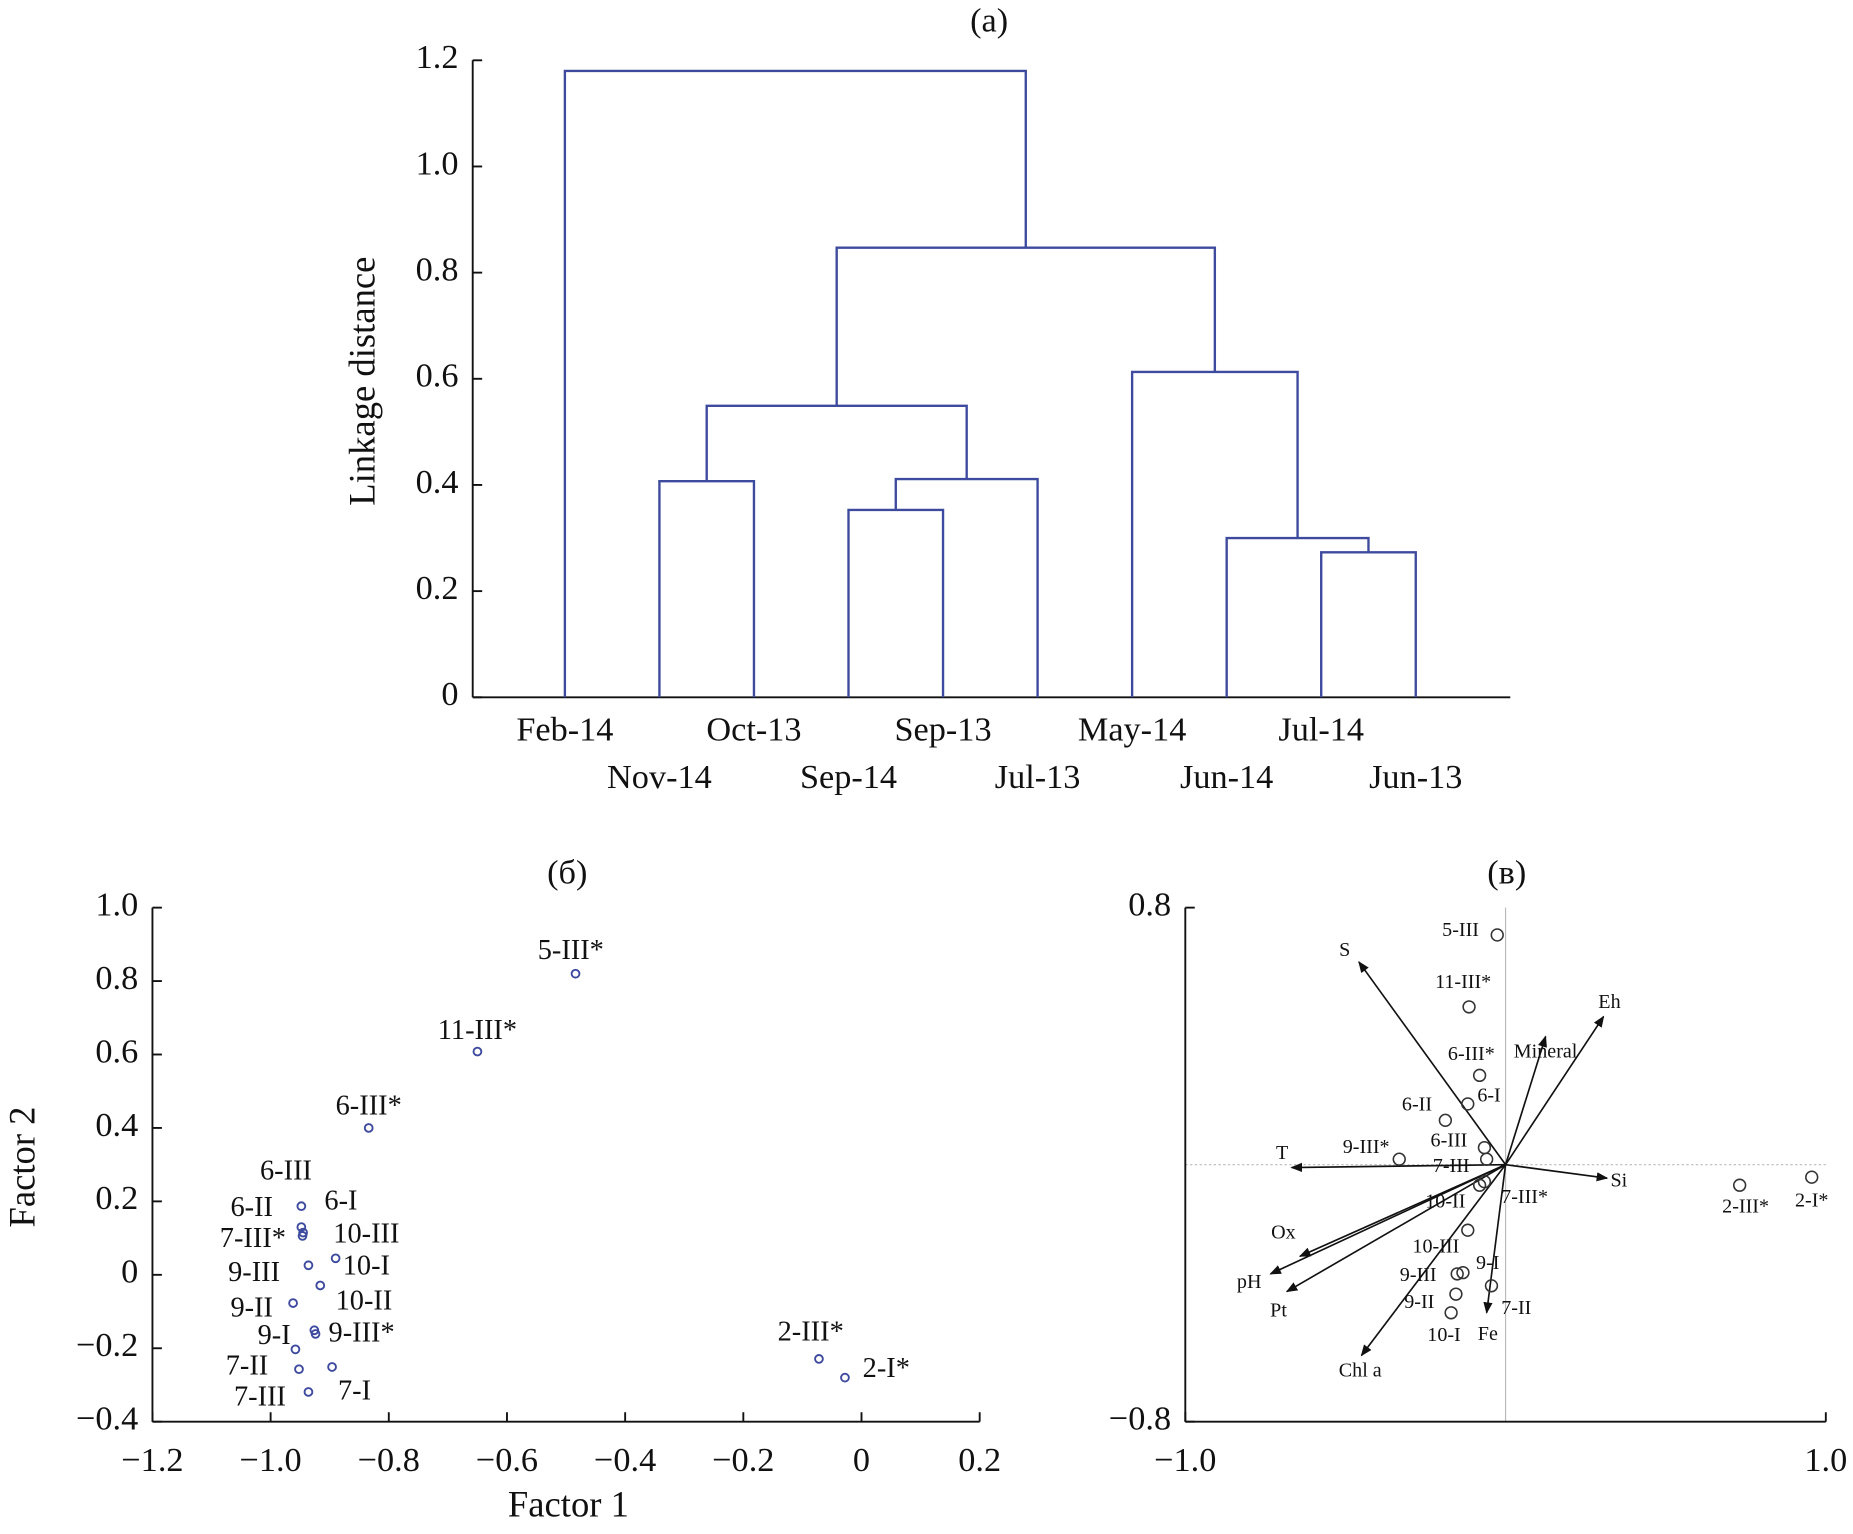 This screenshot has height=1534, width=1853. What do you see at coordinates (1140, 1419) in the screenshot?
I see `y-tick-label: −0.8` at bounding box center [1140, 1419].